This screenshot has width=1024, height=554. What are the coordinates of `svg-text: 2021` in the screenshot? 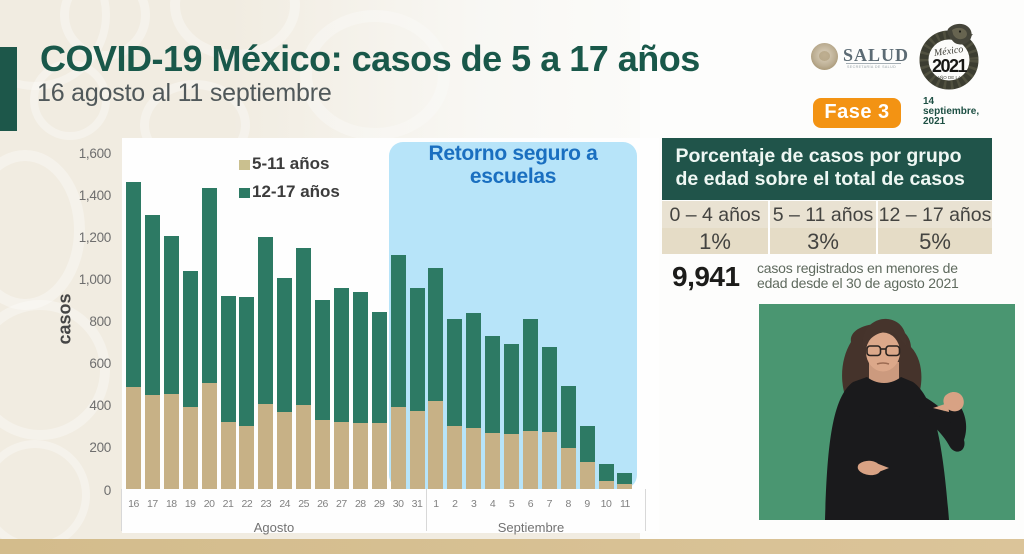 It's located at (950, 66).